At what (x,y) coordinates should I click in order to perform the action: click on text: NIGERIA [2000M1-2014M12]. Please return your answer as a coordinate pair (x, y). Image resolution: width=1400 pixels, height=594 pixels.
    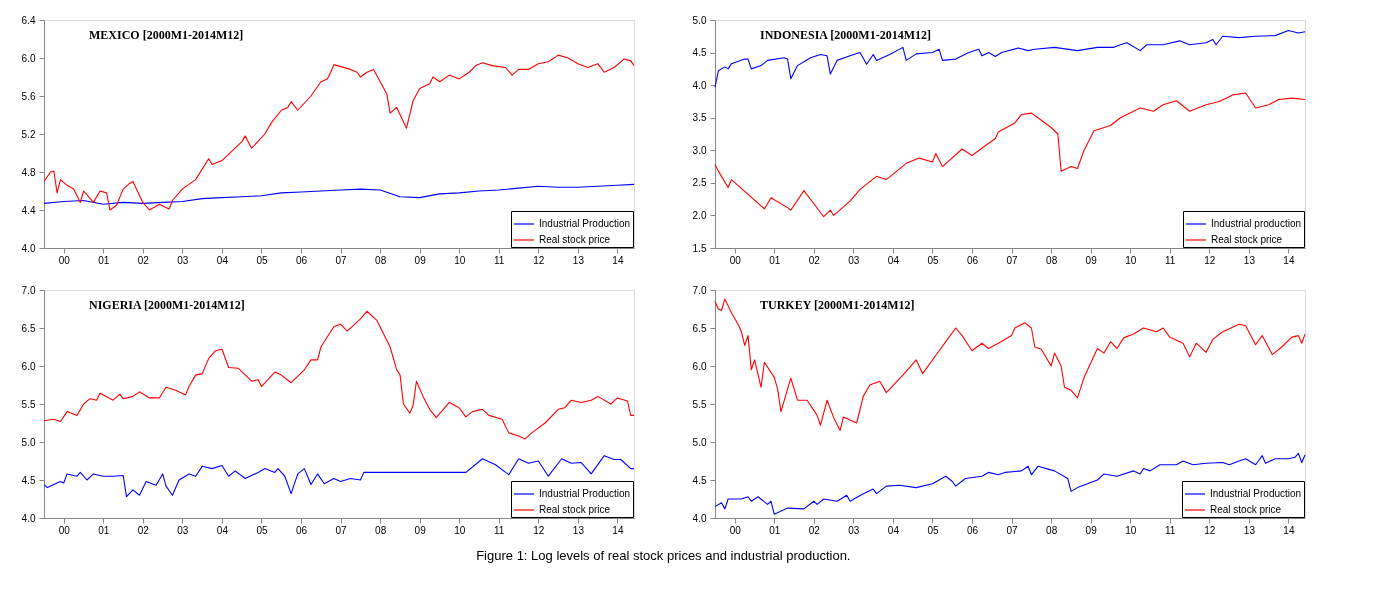
    Looking at the image, I should click on (167, 305).